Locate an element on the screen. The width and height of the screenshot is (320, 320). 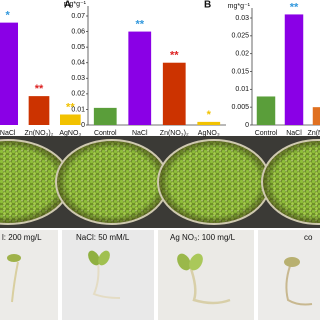
photo-label: NaCl: 50 mM/L is located at coordinates (103, 237).